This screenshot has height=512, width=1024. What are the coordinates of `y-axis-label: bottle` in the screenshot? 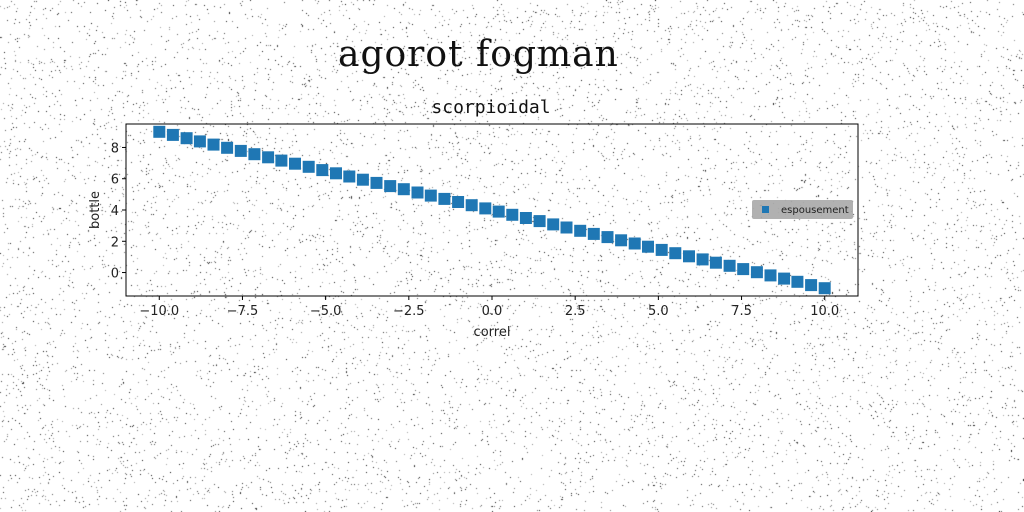 It's located at (95, 210).